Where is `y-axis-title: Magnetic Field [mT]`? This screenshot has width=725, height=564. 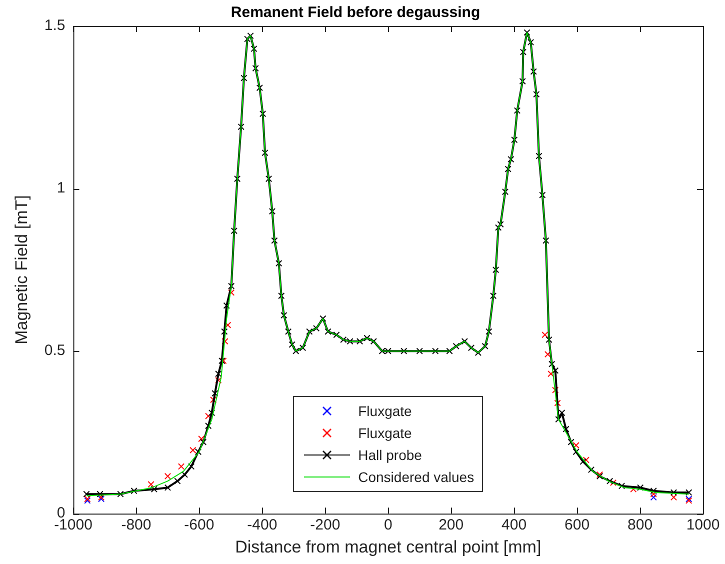 y-axis-title: Magnetic Field [mT] is located at coordinates (21, 269).